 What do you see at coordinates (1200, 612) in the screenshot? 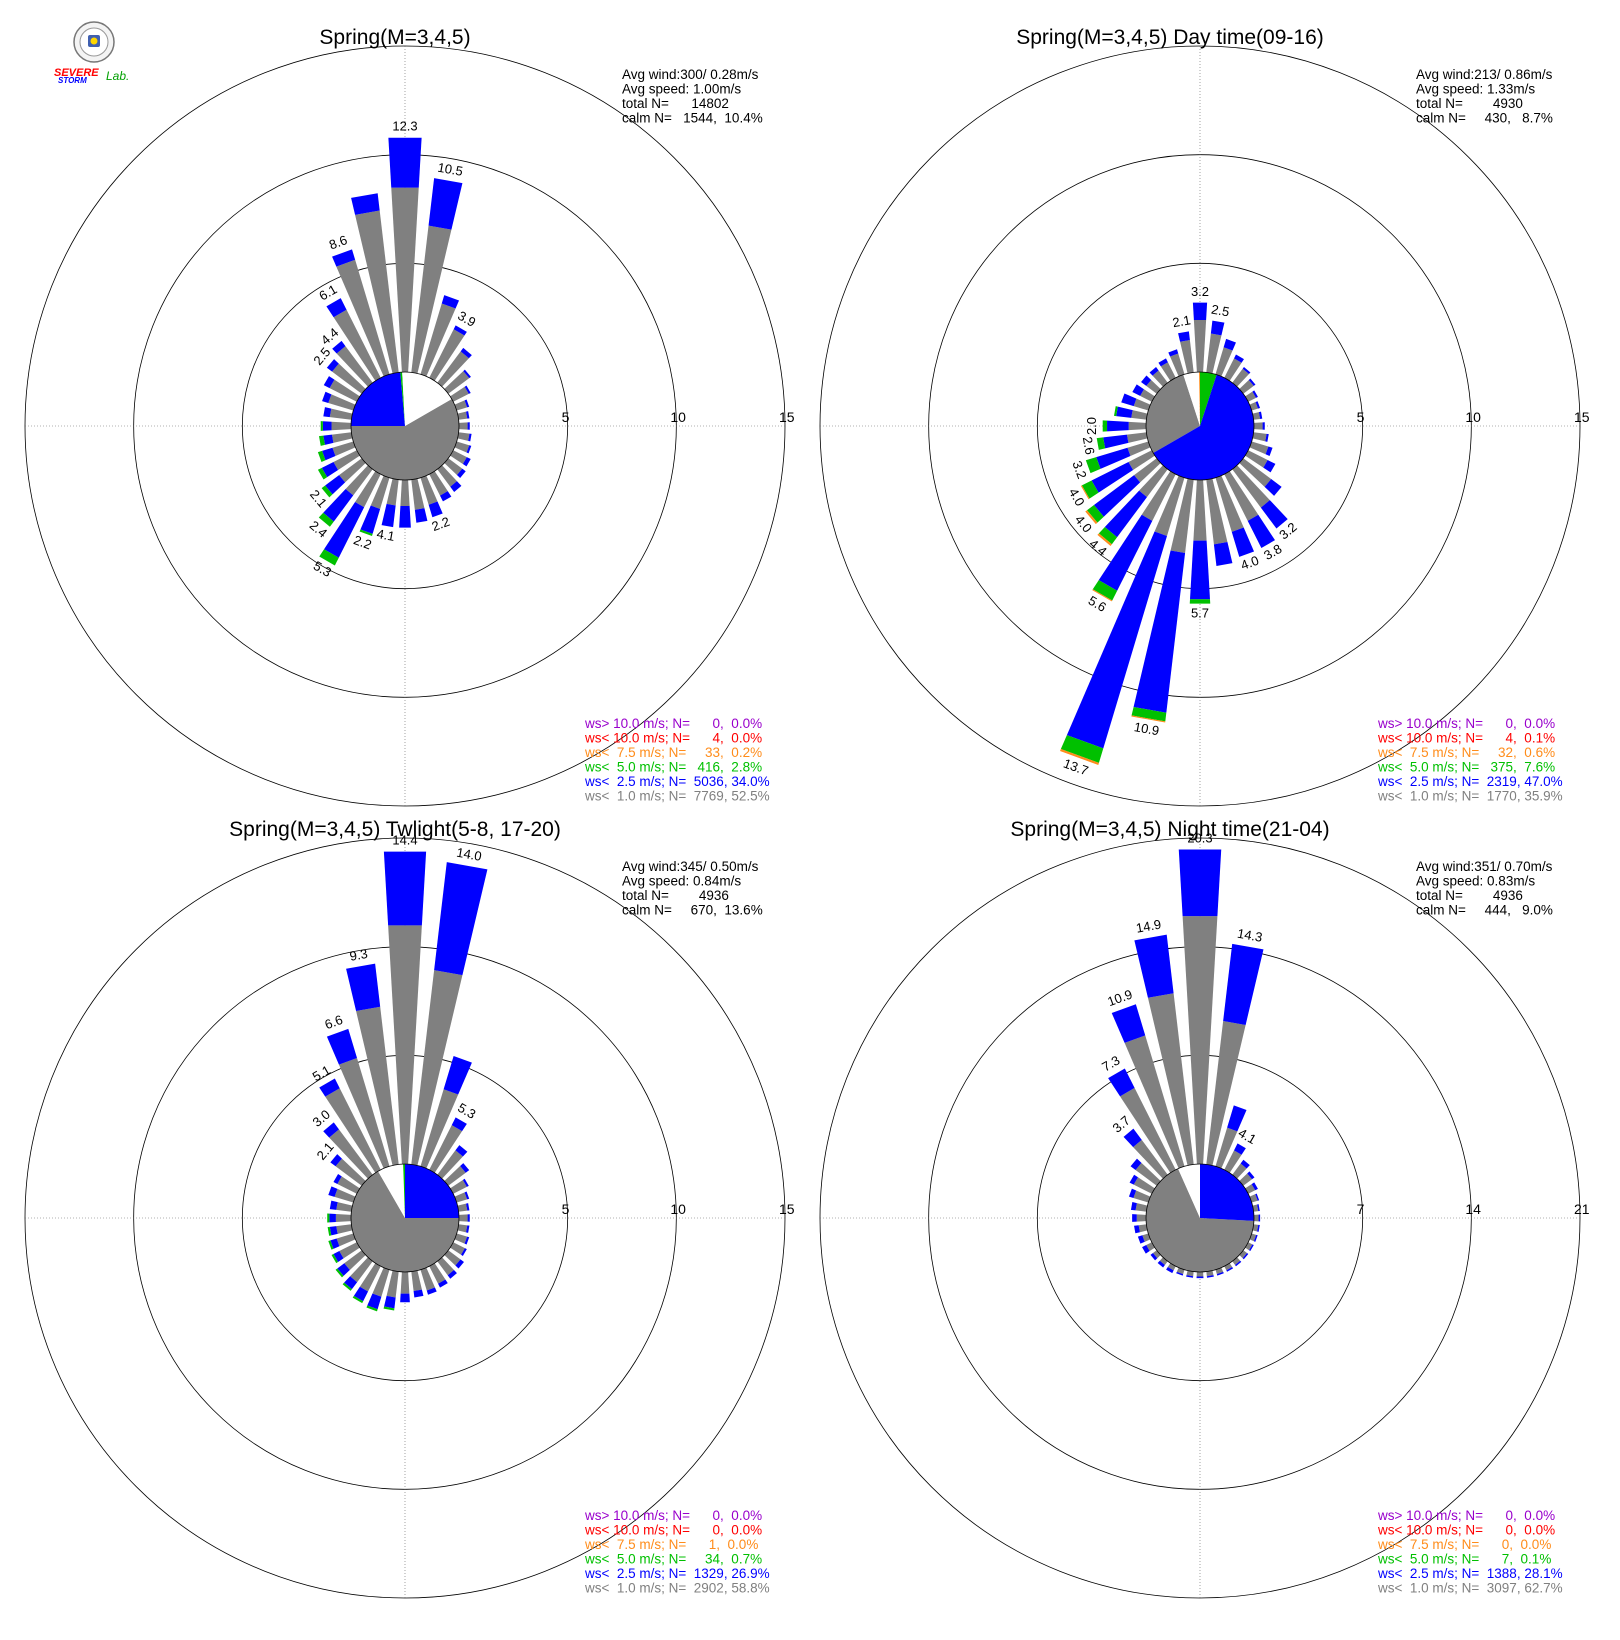
I see `value-label: 5.7` at bounding box center [1200, 612].